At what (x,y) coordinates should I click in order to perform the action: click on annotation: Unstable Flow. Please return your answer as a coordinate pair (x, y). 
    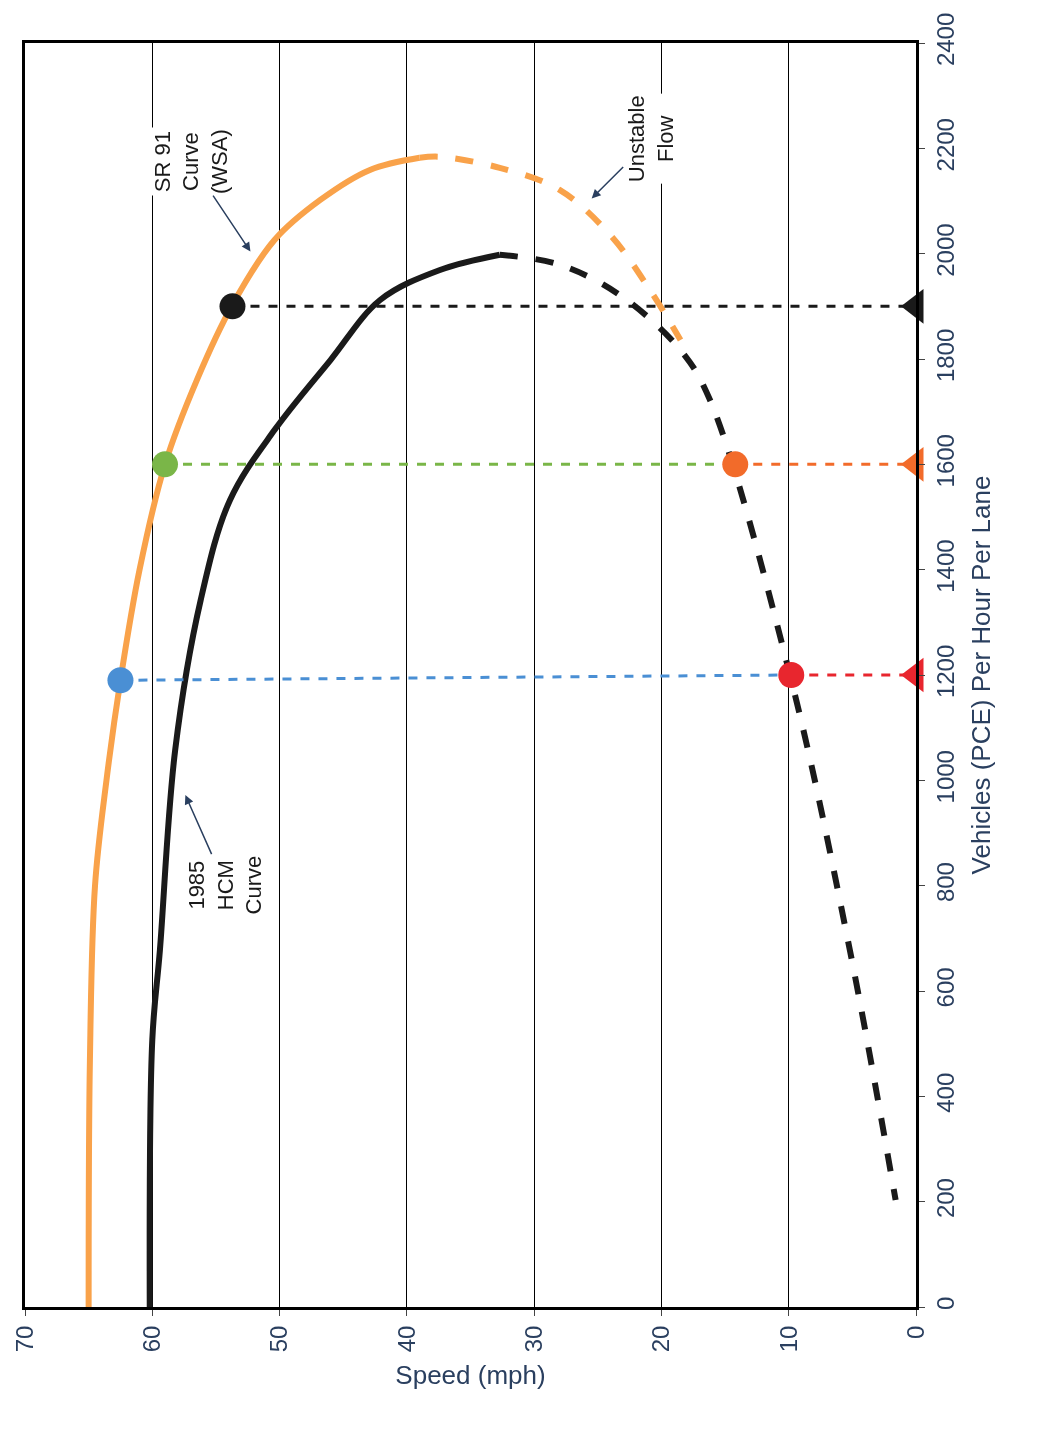
    Looking at the image, I should click on (651, 139).